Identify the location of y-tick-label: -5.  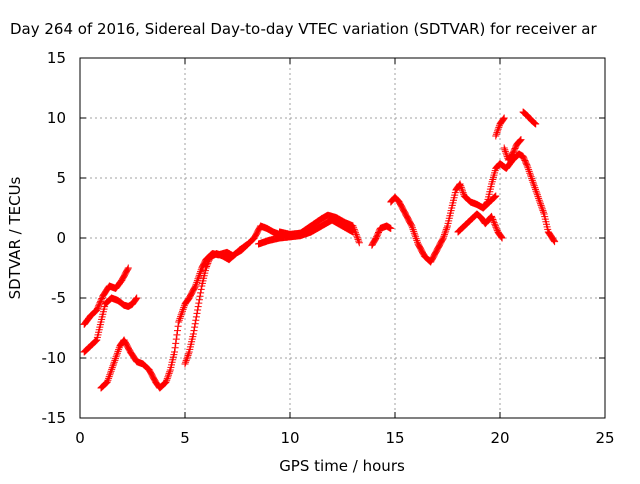
(58, 298).